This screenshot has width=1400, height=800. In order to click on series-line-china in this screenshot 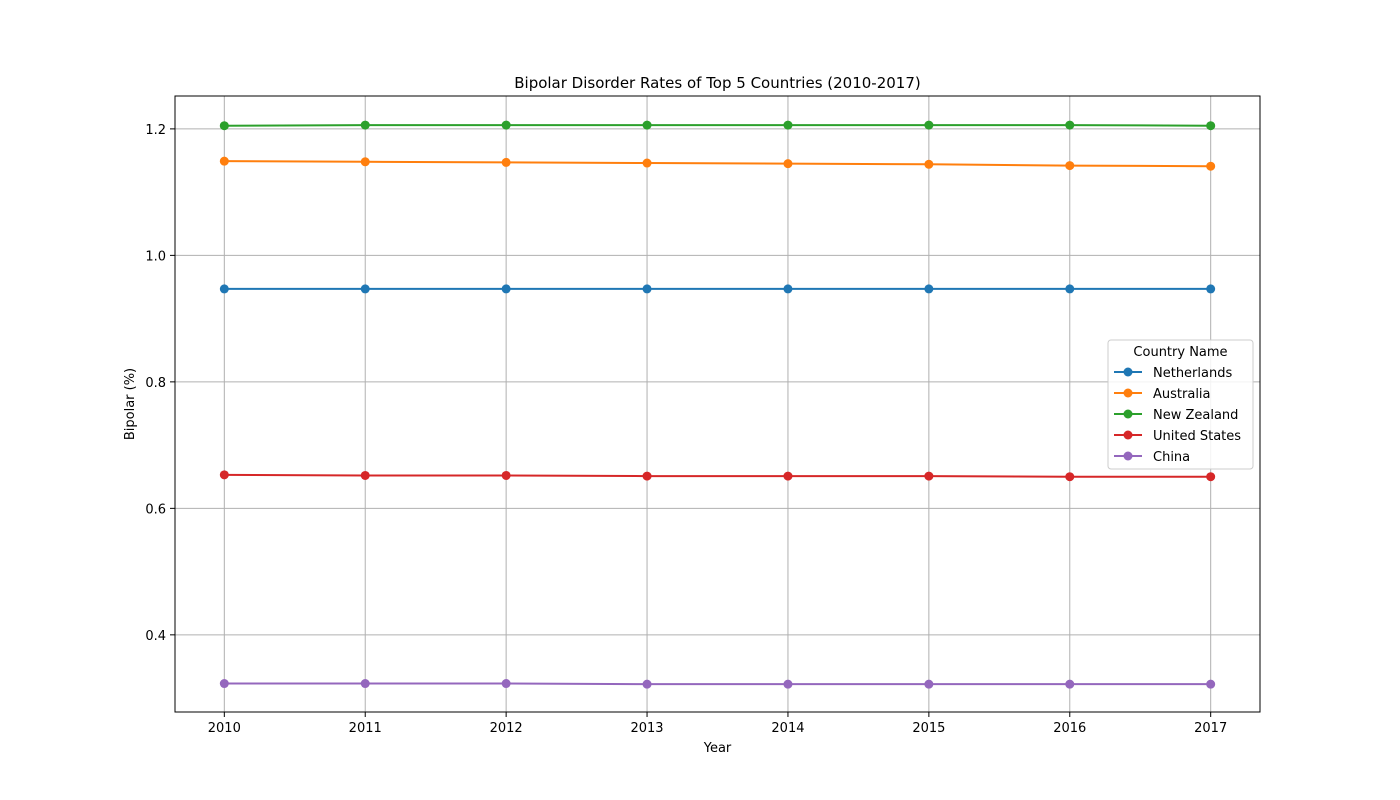, I will do `click(717, 684)`.